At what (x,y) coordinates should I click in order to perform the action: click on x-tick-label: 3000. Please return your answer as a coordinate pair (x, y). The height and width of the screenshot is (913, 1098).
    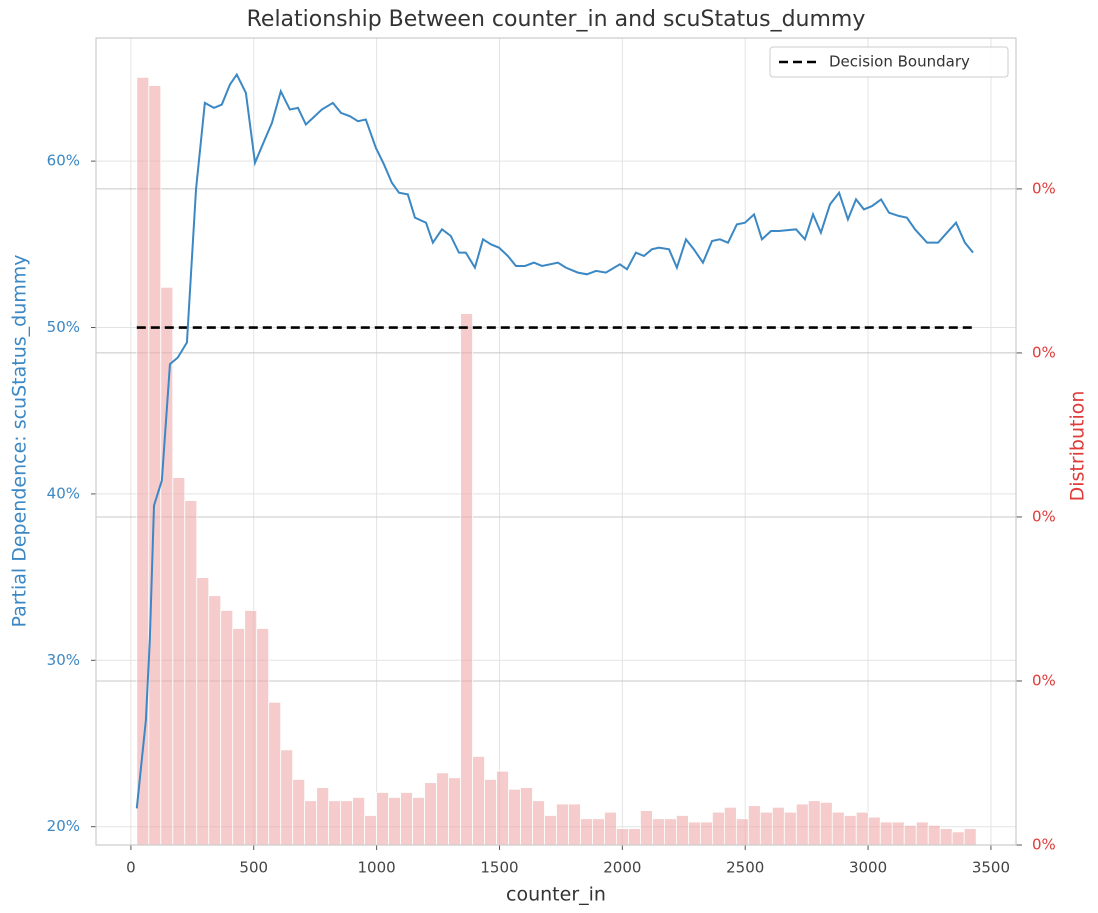
    Looking at the image, I should click on (868, 868).